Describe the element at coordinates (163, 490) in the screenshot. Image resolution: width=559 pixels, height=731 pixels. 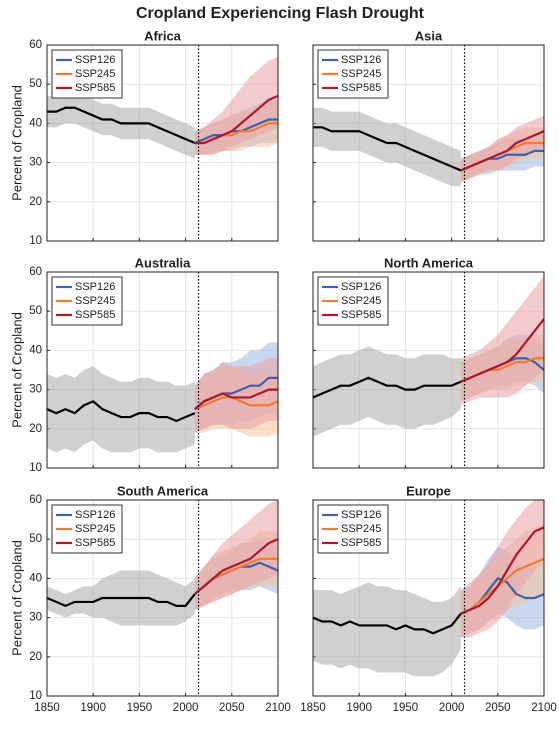
I see `panel-title: South America` at that location.